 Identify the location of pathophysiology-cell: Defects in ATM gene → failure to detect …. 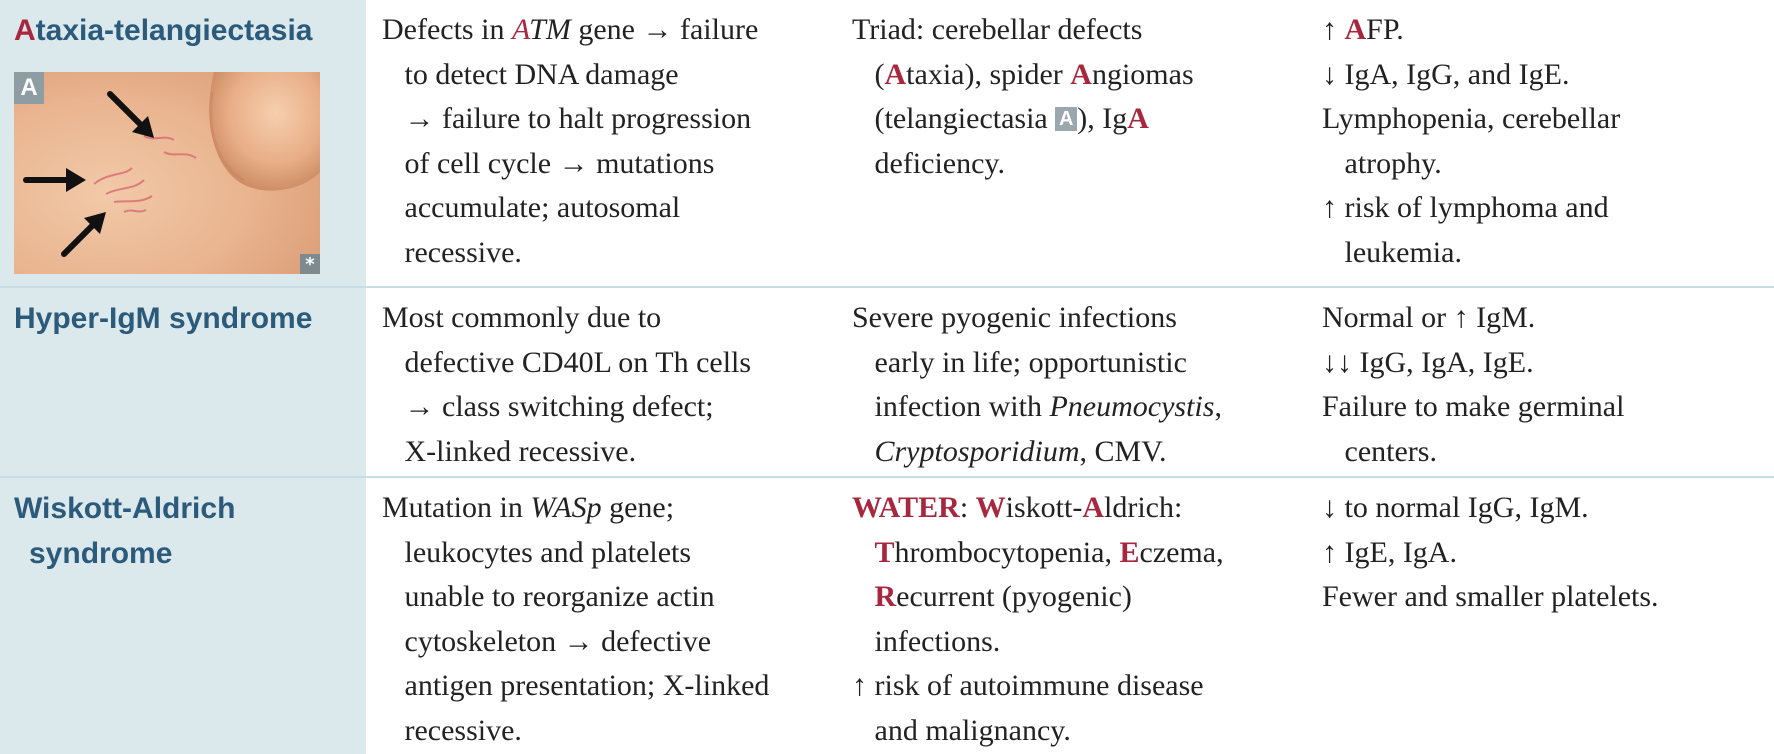
(601, 143).